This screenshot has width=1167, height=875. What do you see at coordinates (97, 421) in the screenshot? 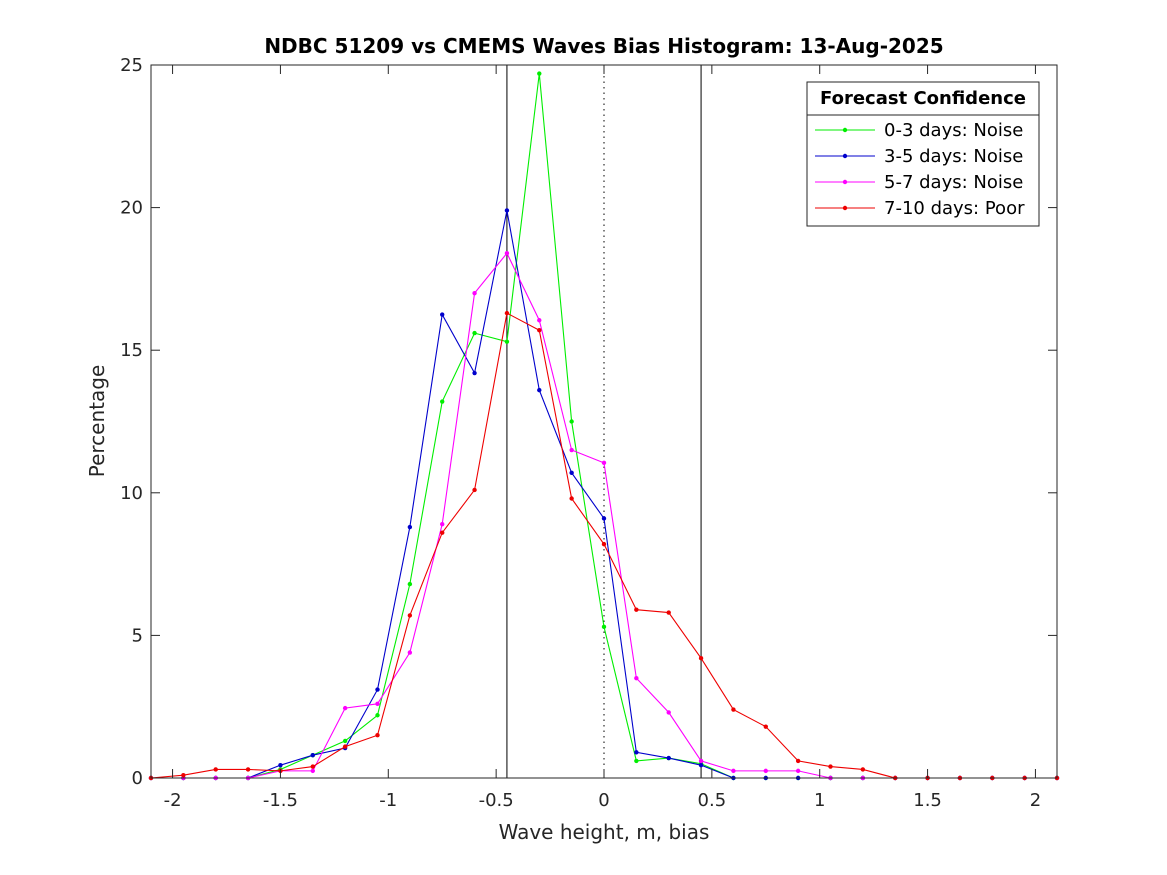
I see `y-axis-label: Percentage` at bounding box center [97, 421].